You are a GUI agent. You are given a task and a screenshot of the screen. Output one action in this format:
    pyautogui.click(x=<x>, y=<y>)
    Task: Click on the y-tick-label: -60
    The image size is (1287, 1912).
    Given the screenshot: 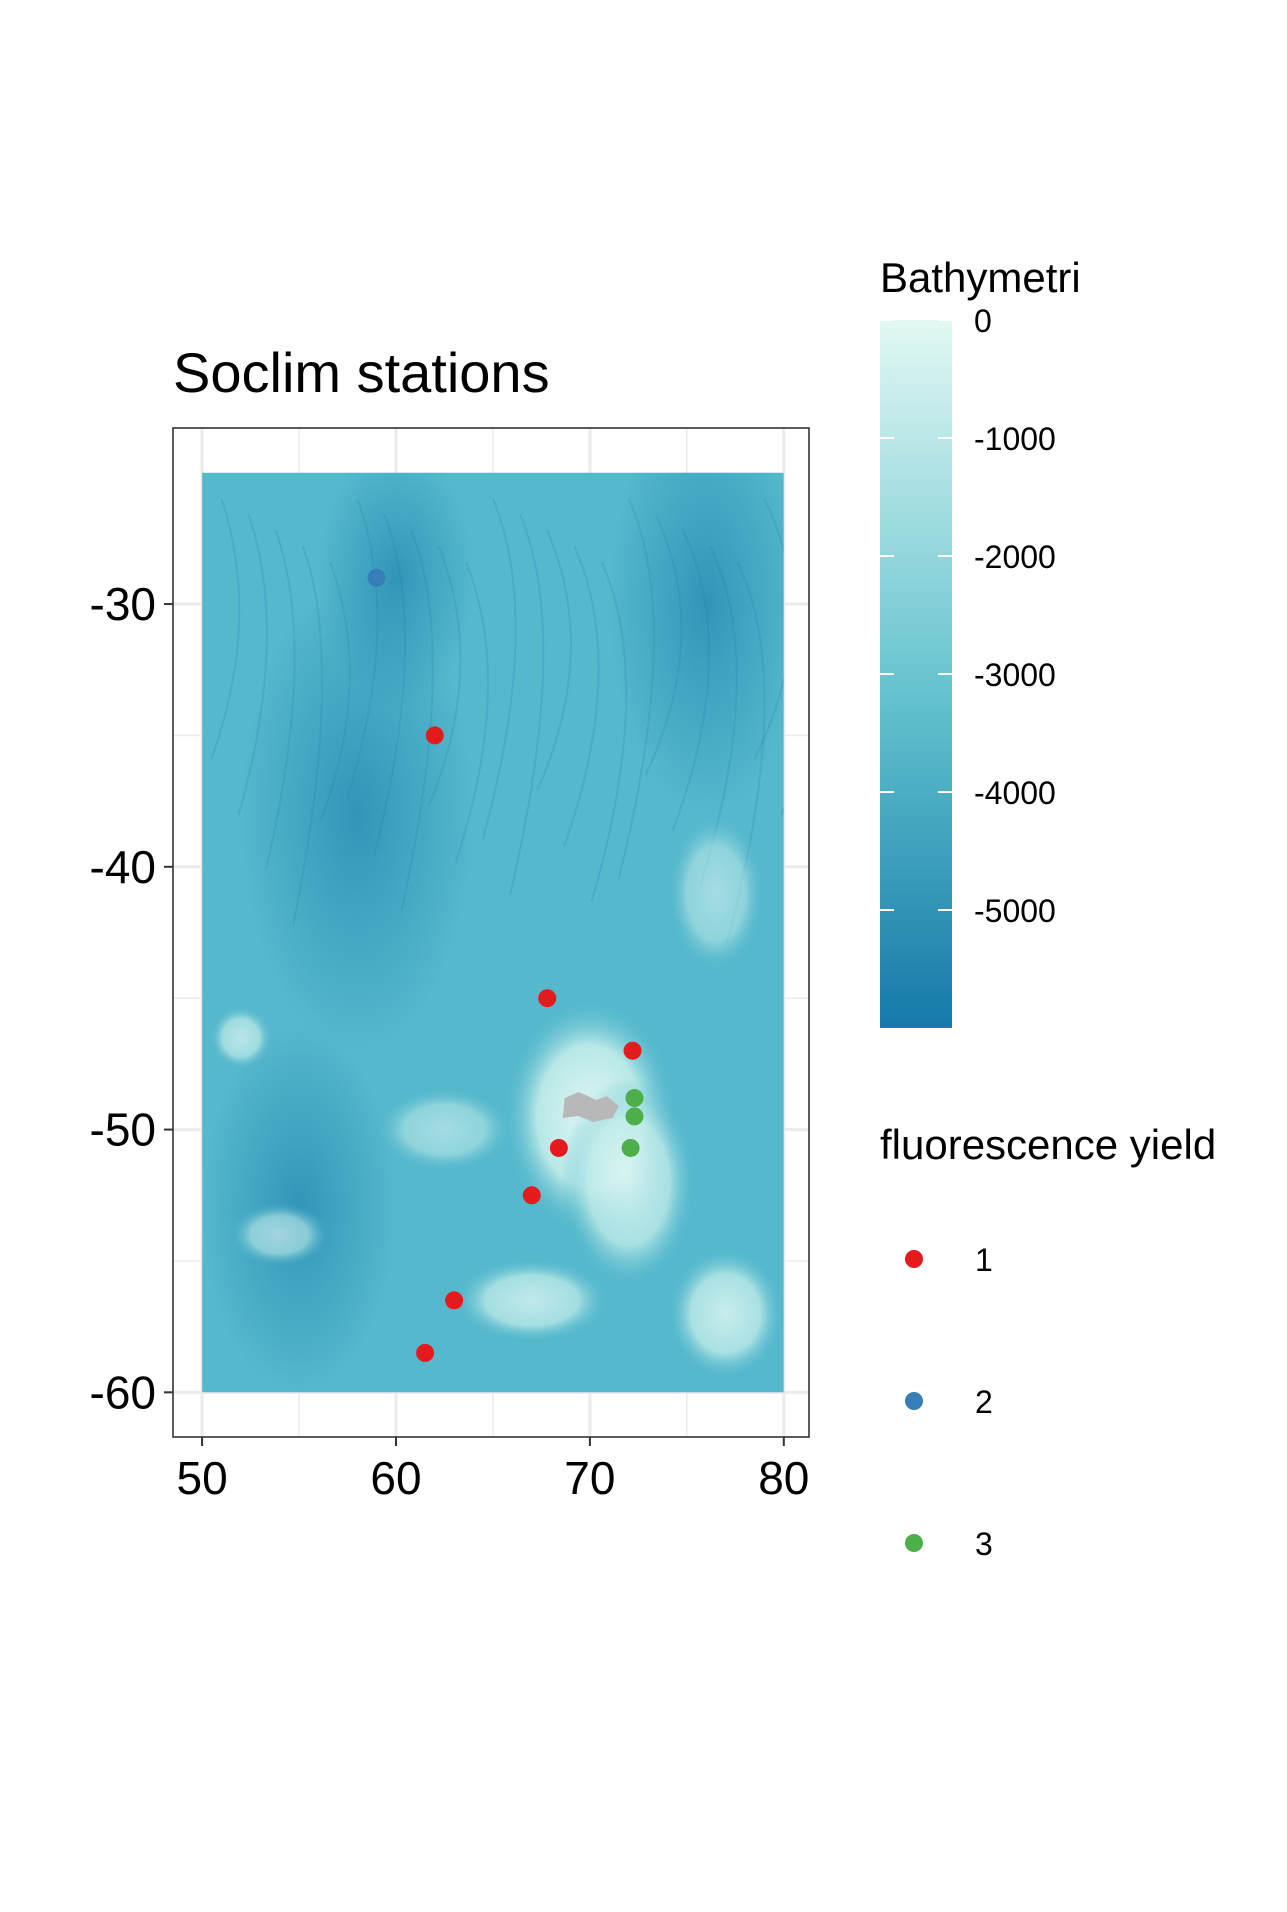 What is the action you would take?
    pyautogui.click(x=123, y=1392)
    